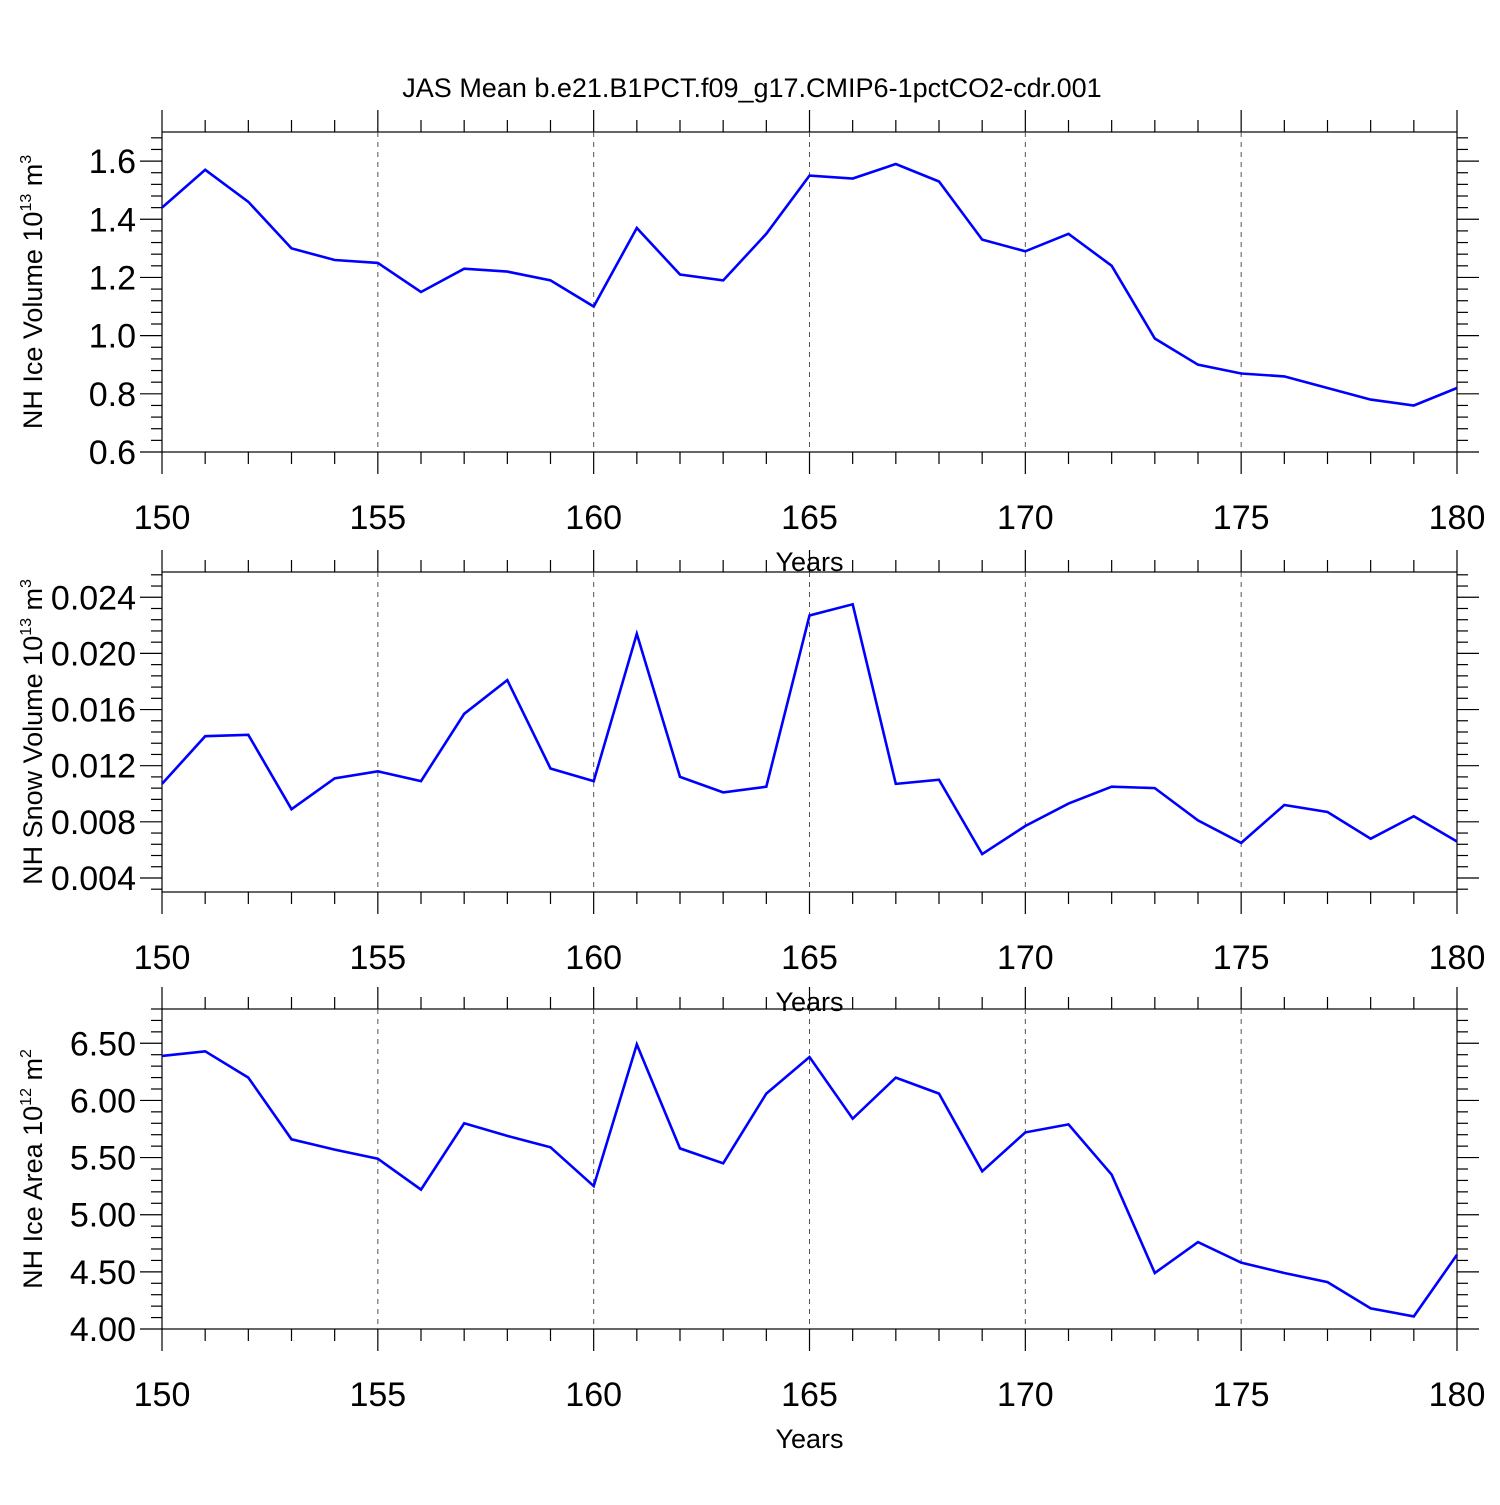  What do you see at coordinates (103, 1159) in the screenshot?
I see `y-tick-label: 5.50` at bounding box center [103, 1159].